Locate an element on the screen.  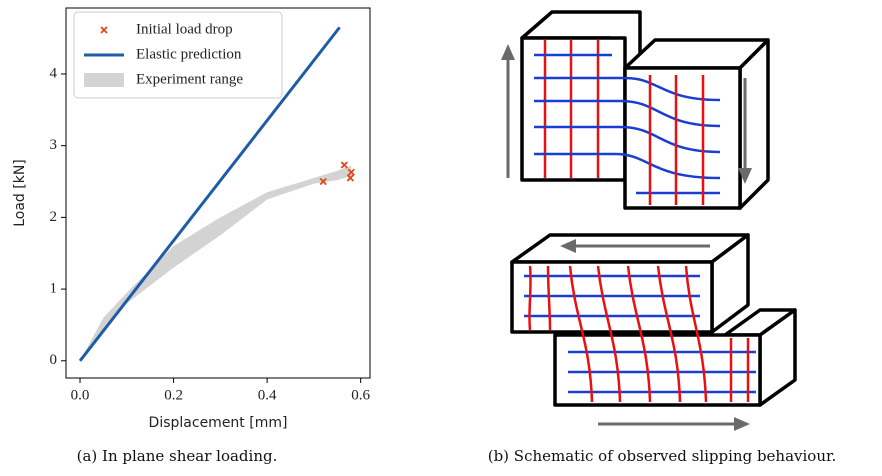
y-tick-label: 4 is located at coordinates (54, 73).